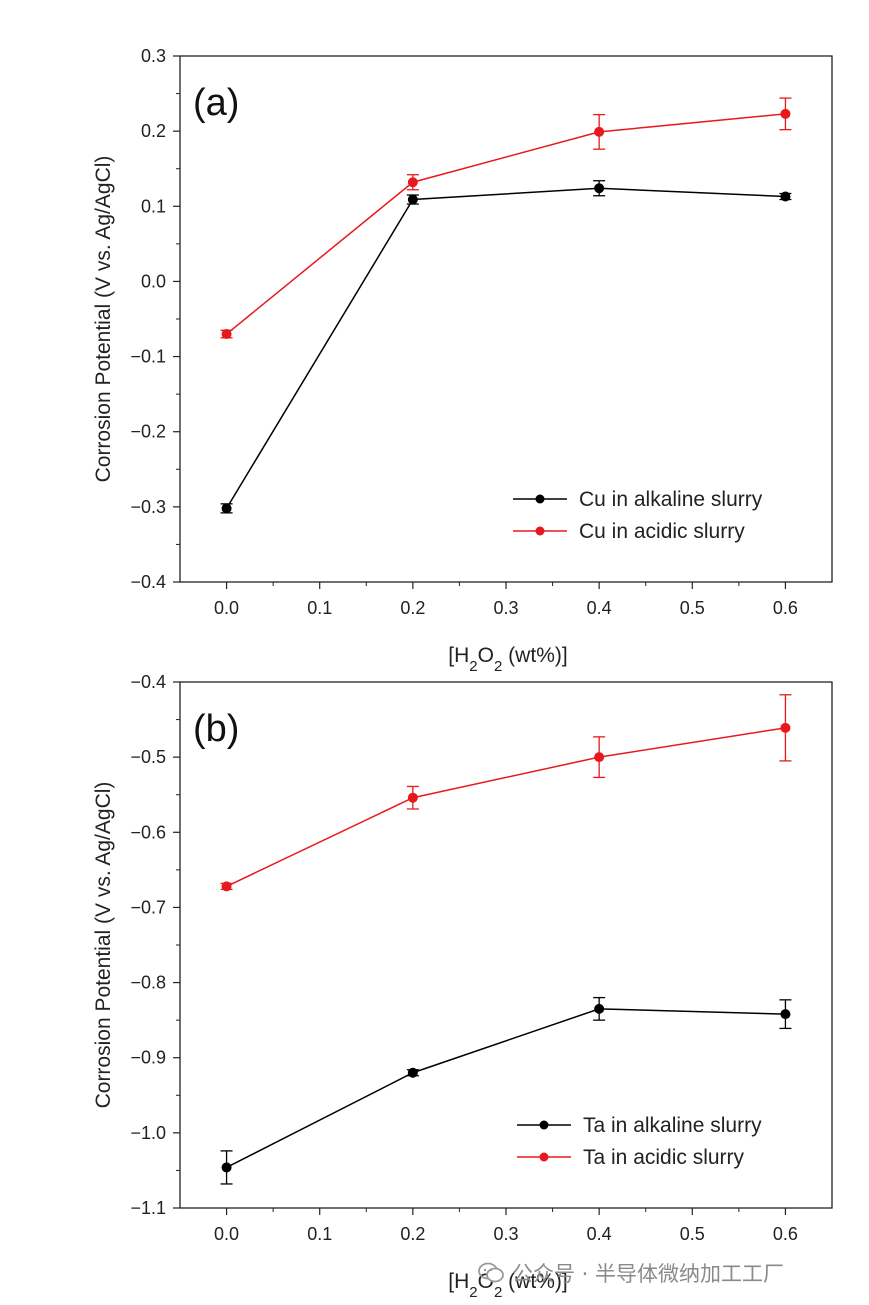 This screenshot has width=869, height=1305. I want to click on legend-label: Cu in acidic slurry, so click(662, 531).